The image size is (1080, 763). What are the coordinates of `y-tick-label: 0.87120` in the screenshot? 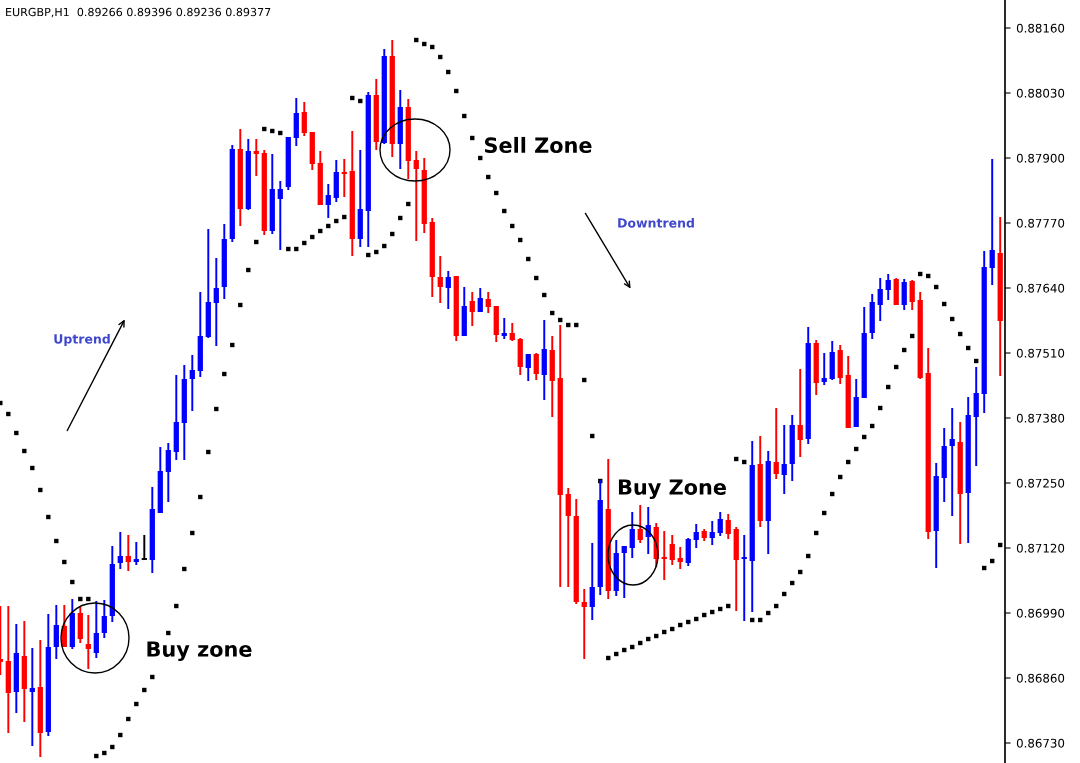 It's located at (1040, 548).